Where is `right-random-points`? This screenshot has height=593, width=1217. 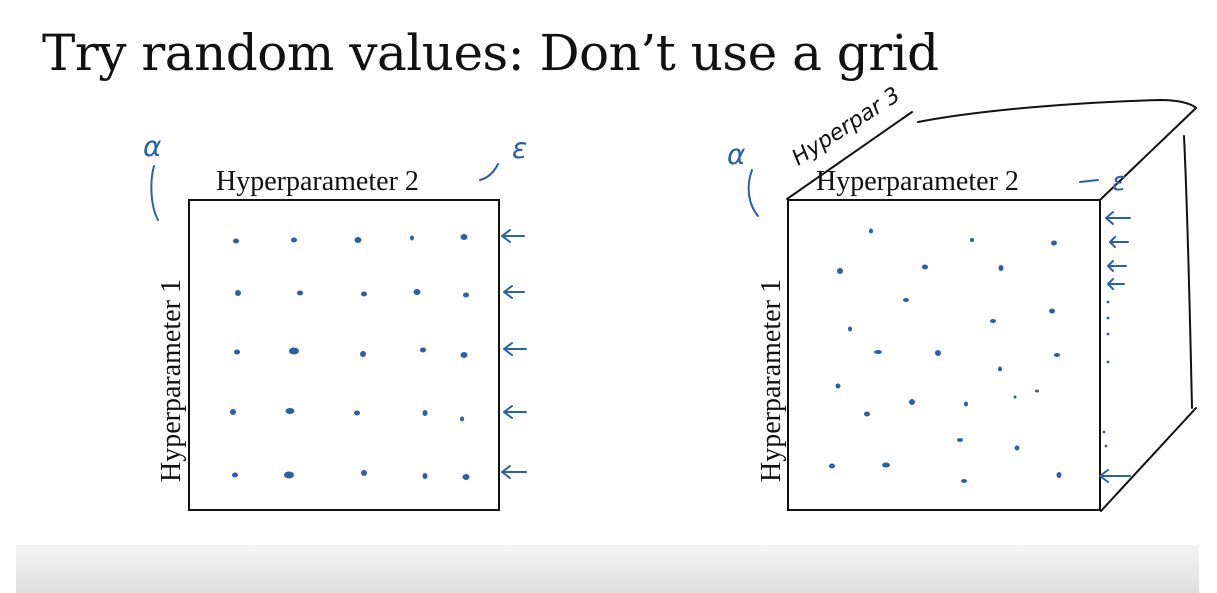
right-random-points is located at coordinates (945, 355).